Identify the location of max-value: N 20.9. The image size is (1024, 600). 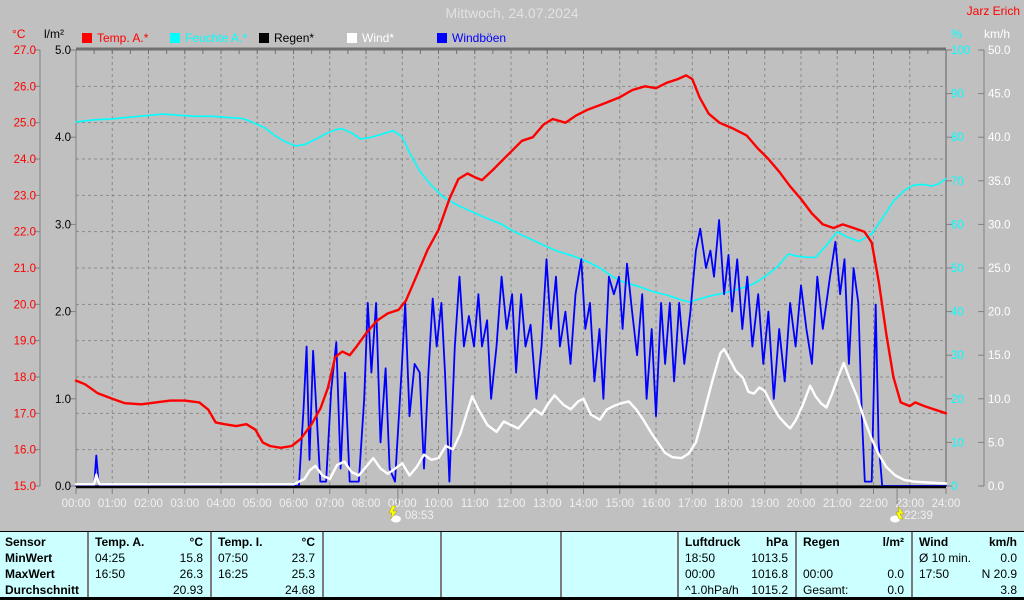
(999, 574).